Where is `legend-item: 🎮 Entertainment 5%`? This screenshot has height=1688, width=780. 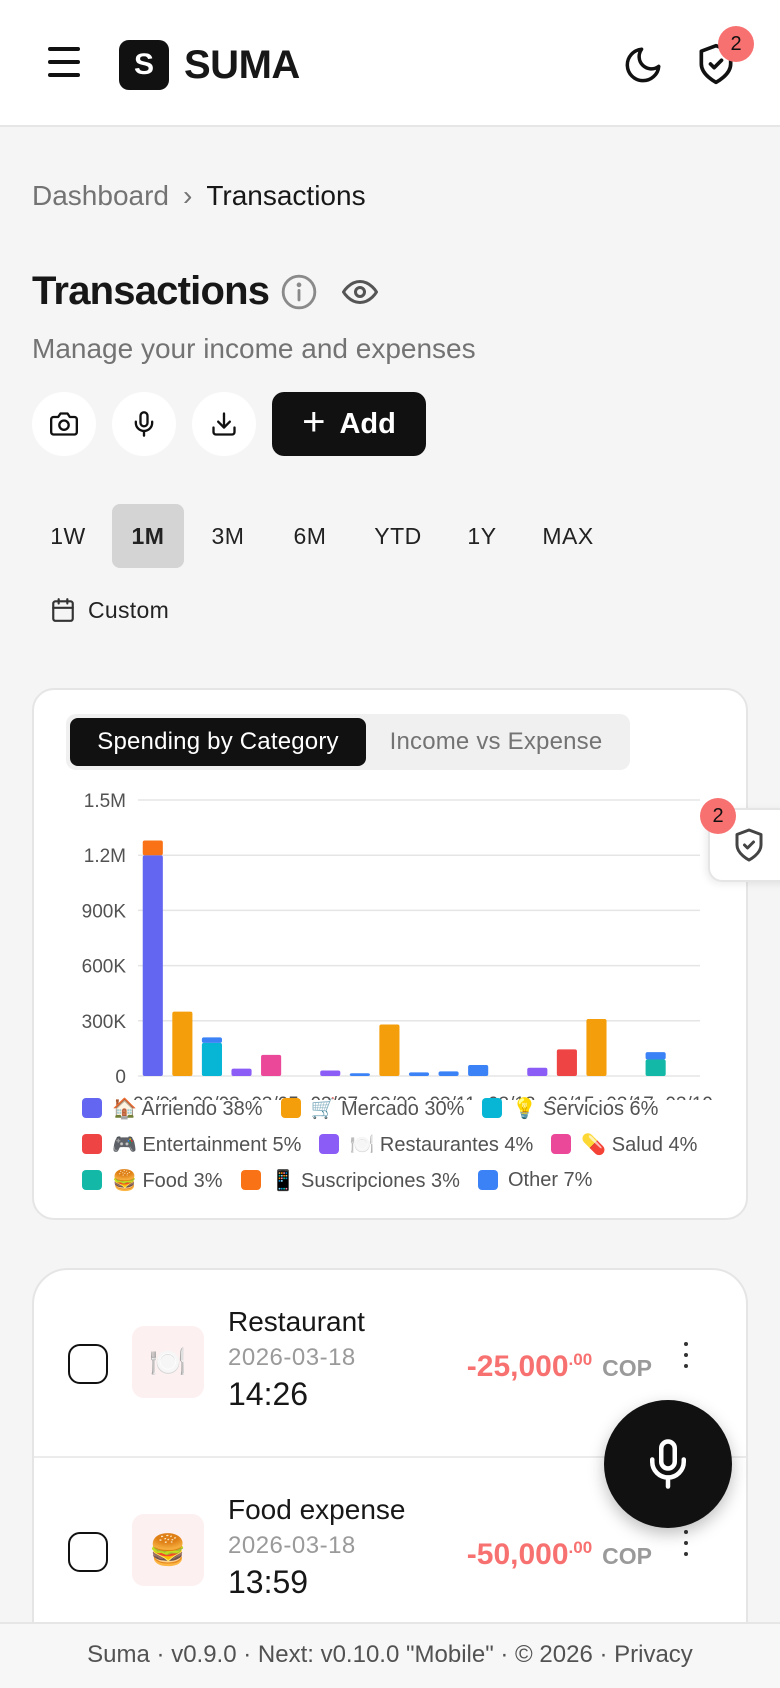
legend-item: 🎮 Entertainment 5% is located at coordinates (191, 1144).